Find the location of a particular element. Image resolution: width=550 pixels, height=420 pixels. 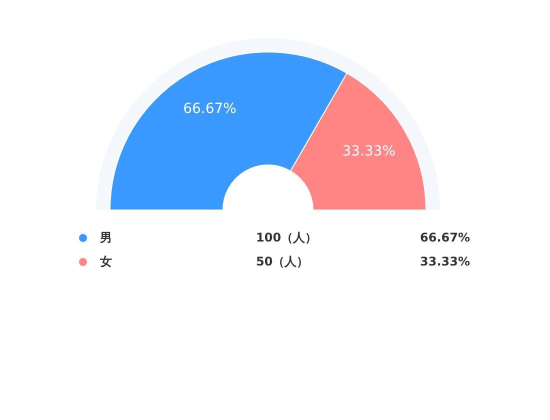

legend-label: 女 is located at coordinates (105, 261).